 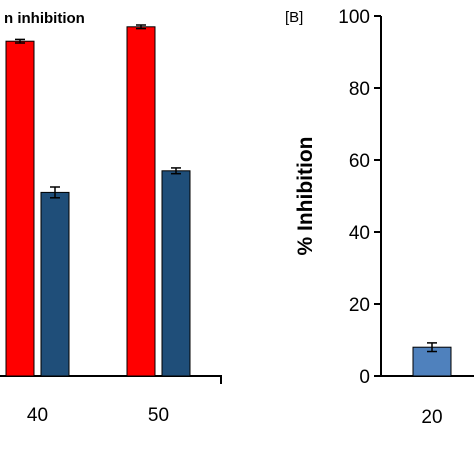 What do you see at coordinates (158, 415) in the screenshot?
I see `panel-a-x-tick-label: 50` at bounding box center [158, 415].